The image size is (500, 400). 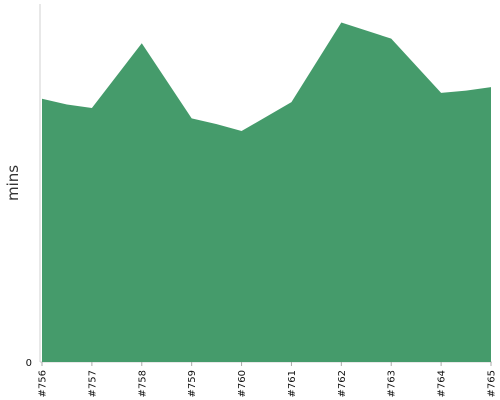 I want to click on x-tick-label: #757, so click(x=92, y=383).